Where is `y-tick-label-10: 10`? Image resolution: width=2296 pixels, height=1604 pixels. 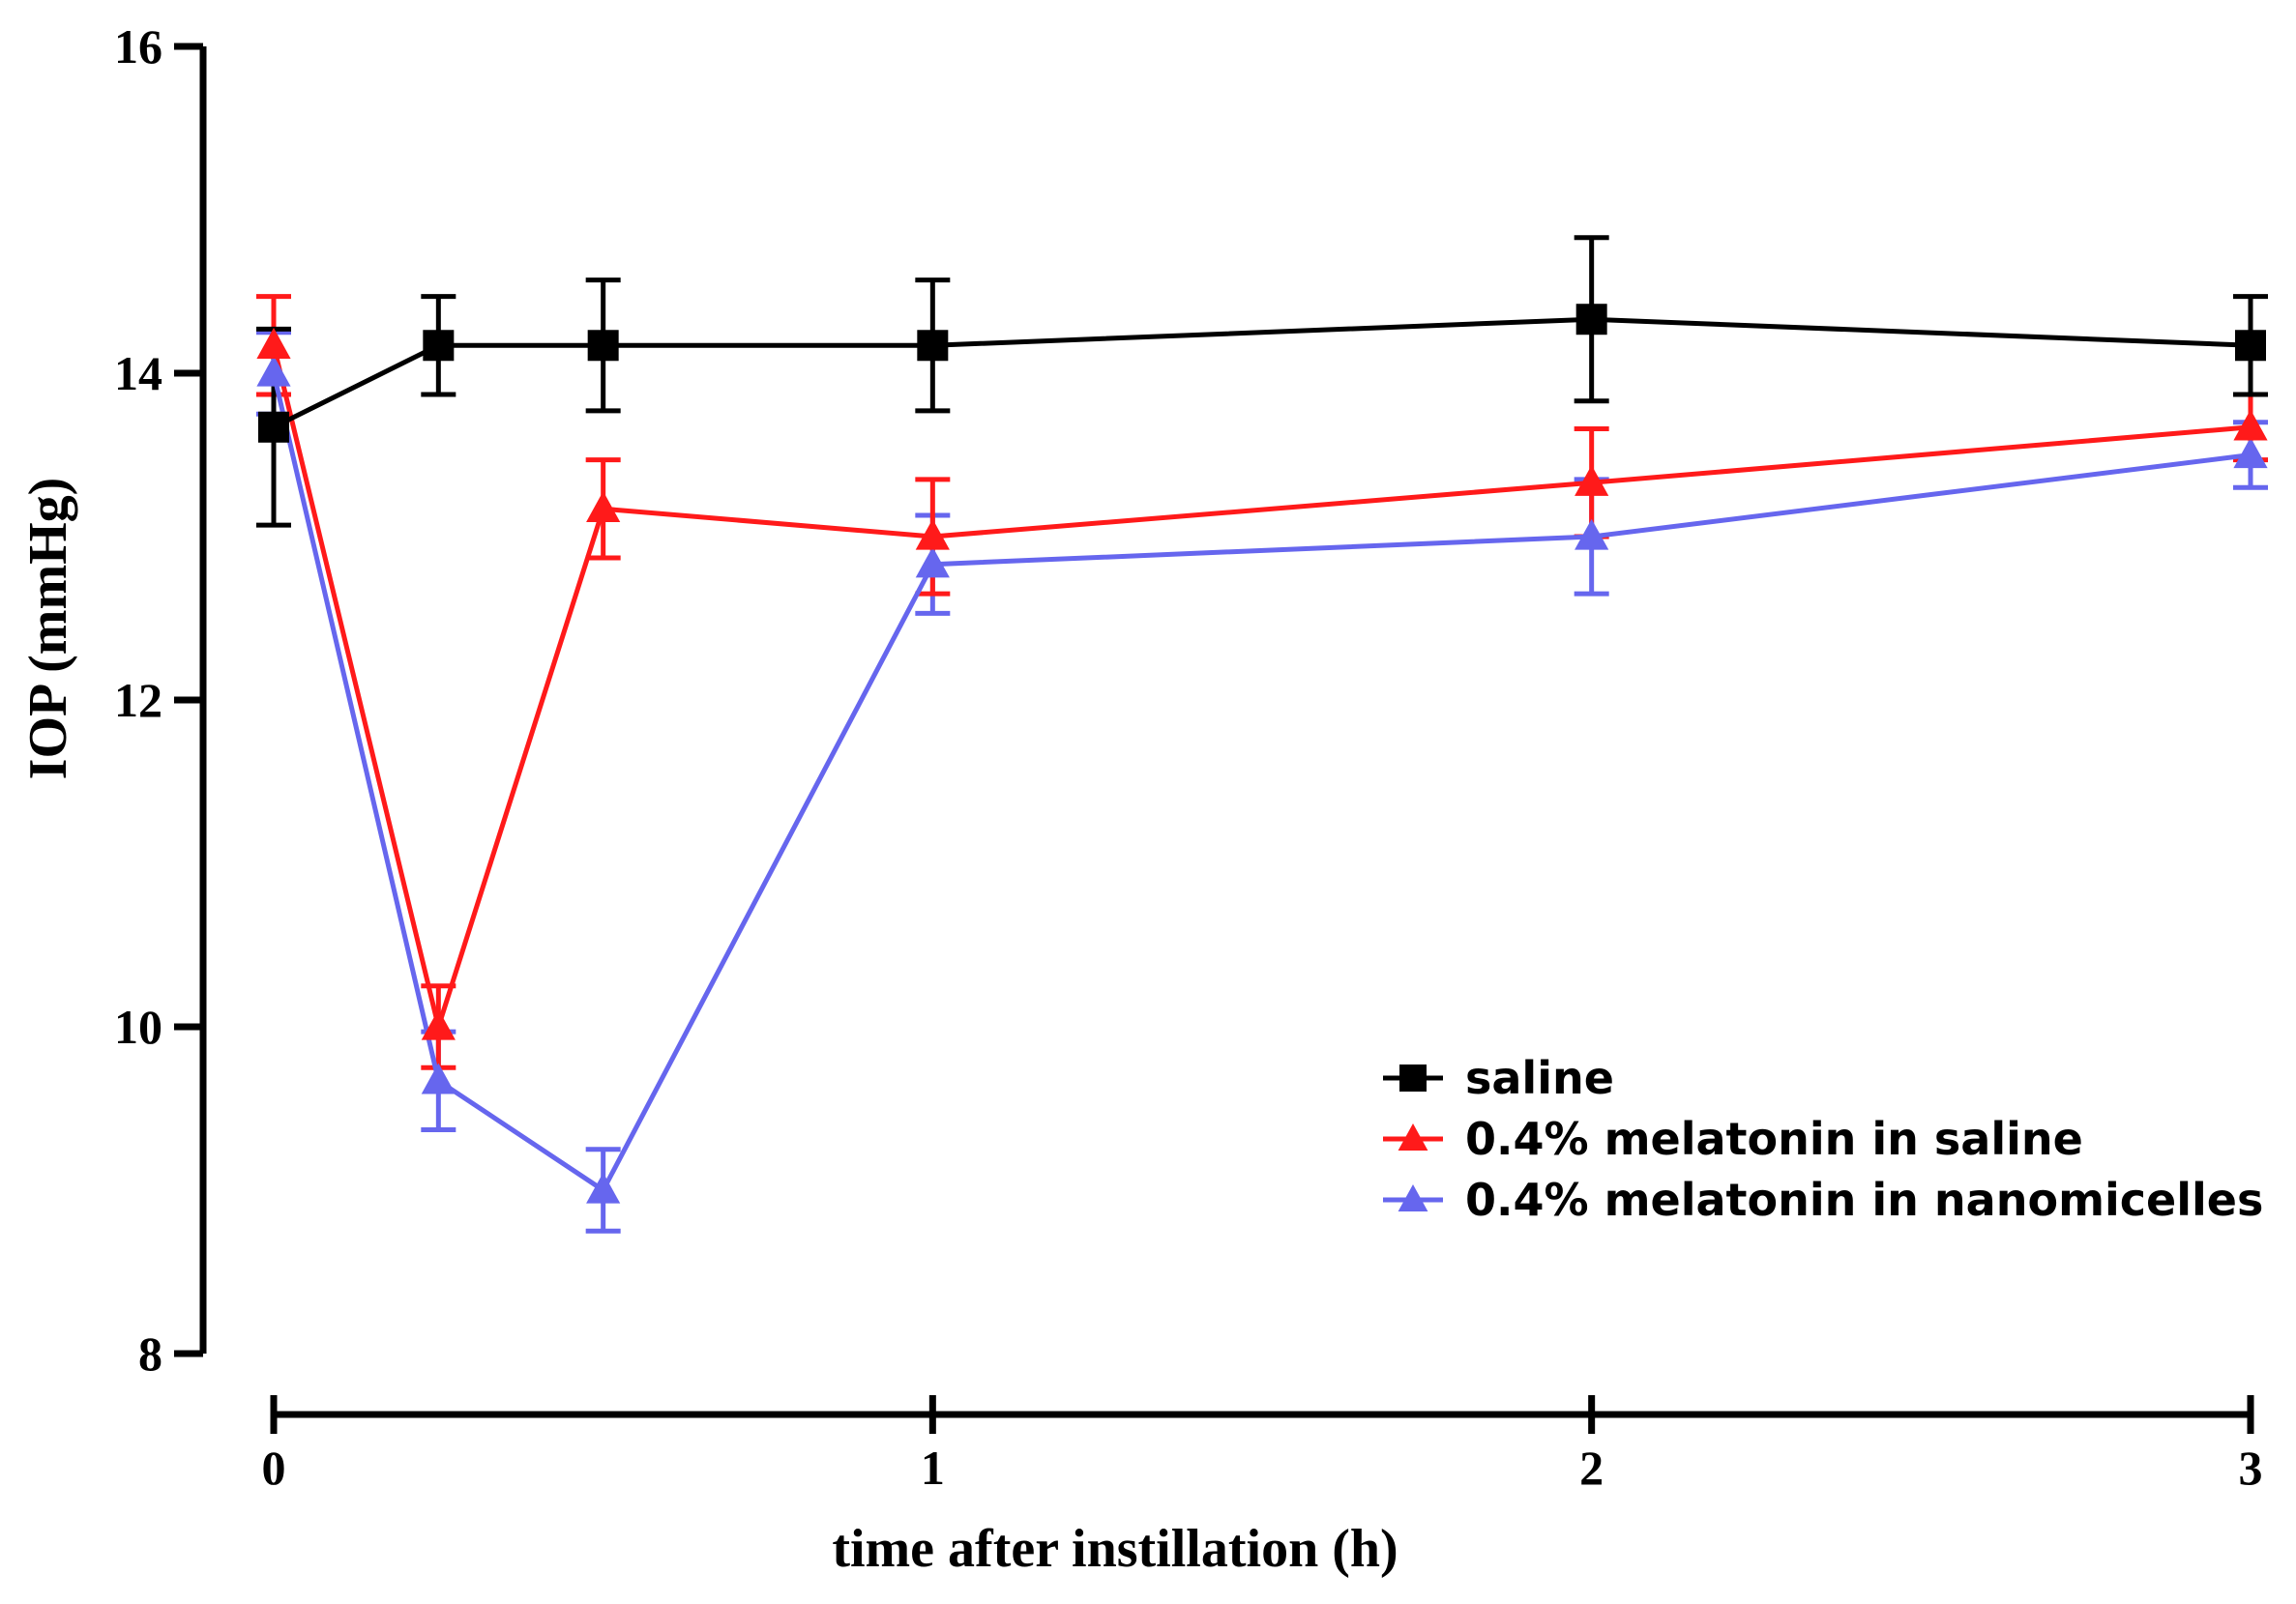
y-tick-label-10: 10 is located at coordinates (138, 1027).